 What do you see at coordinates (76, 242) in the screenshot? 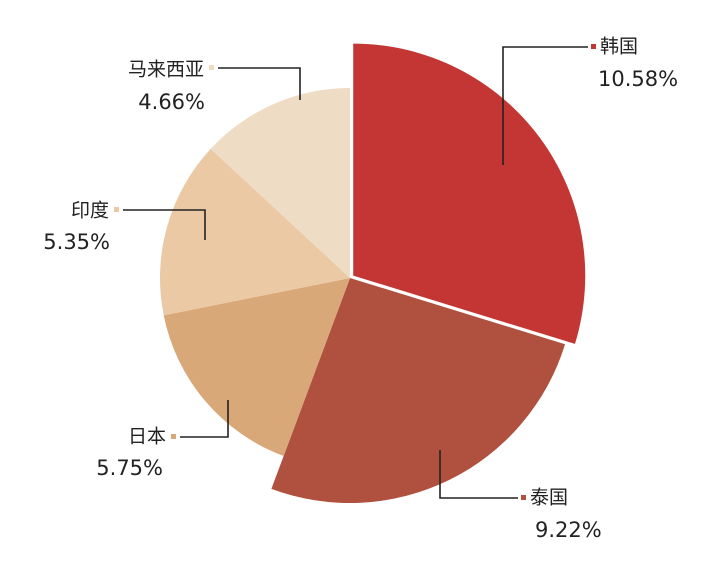
I see `value-label: 5.35%` at bounding box center [76, 242].